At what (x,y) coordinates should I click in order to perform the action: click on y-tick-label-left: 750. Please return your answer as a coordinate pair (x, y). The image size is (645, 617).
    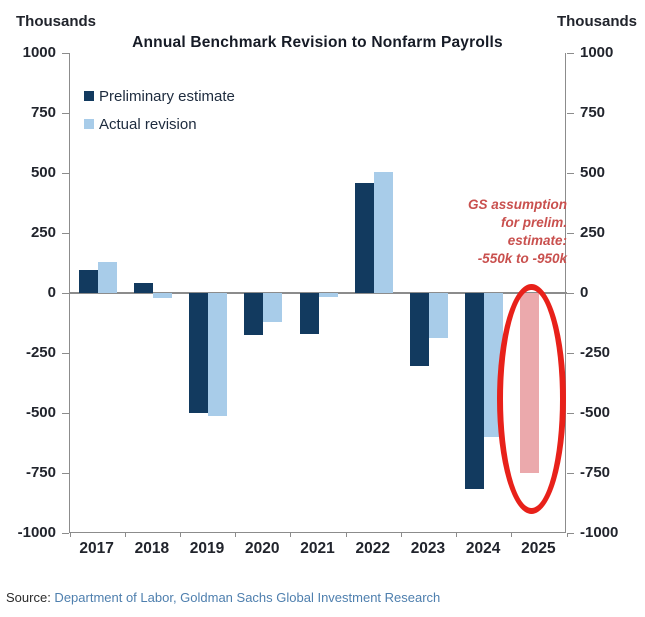
    Looking at the image, I should click on (43, 112).